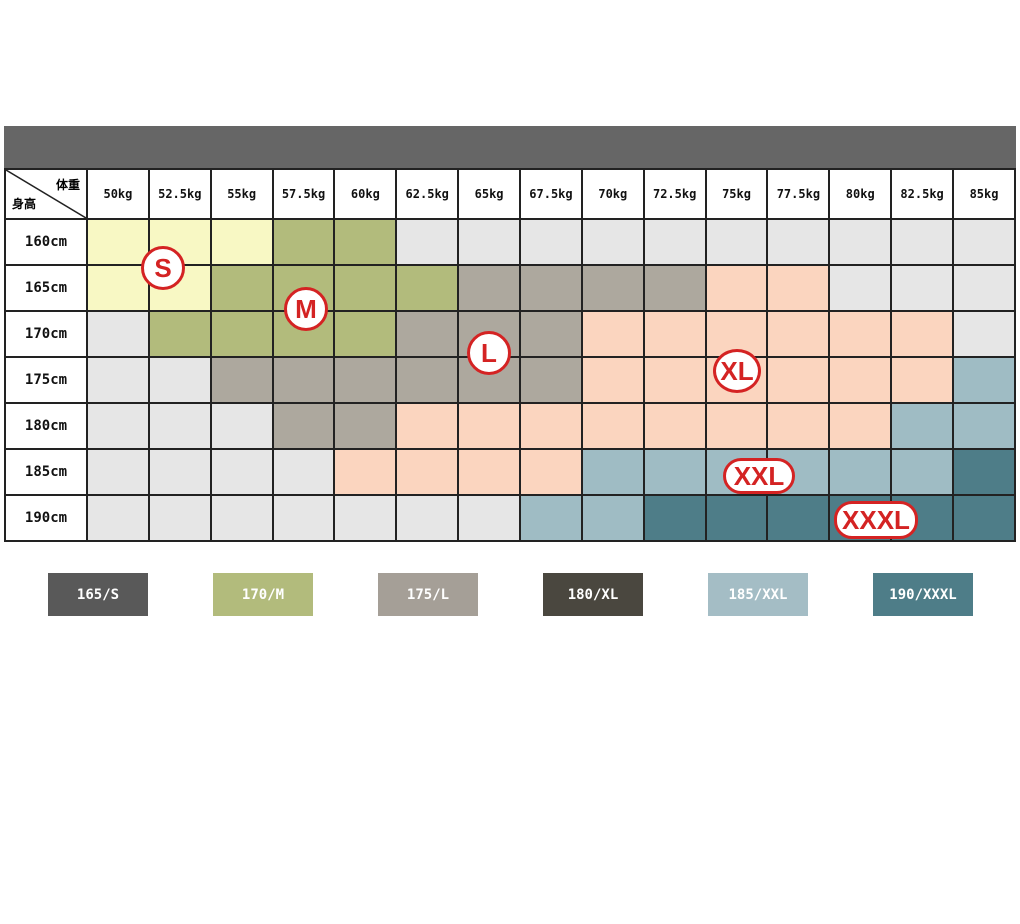 This screenshot has width=1020, height=924. What do you see at coordinates (24, 204) in the screenshot?
I see `height-axis-label: 身高` at bounding box center [24, 204].